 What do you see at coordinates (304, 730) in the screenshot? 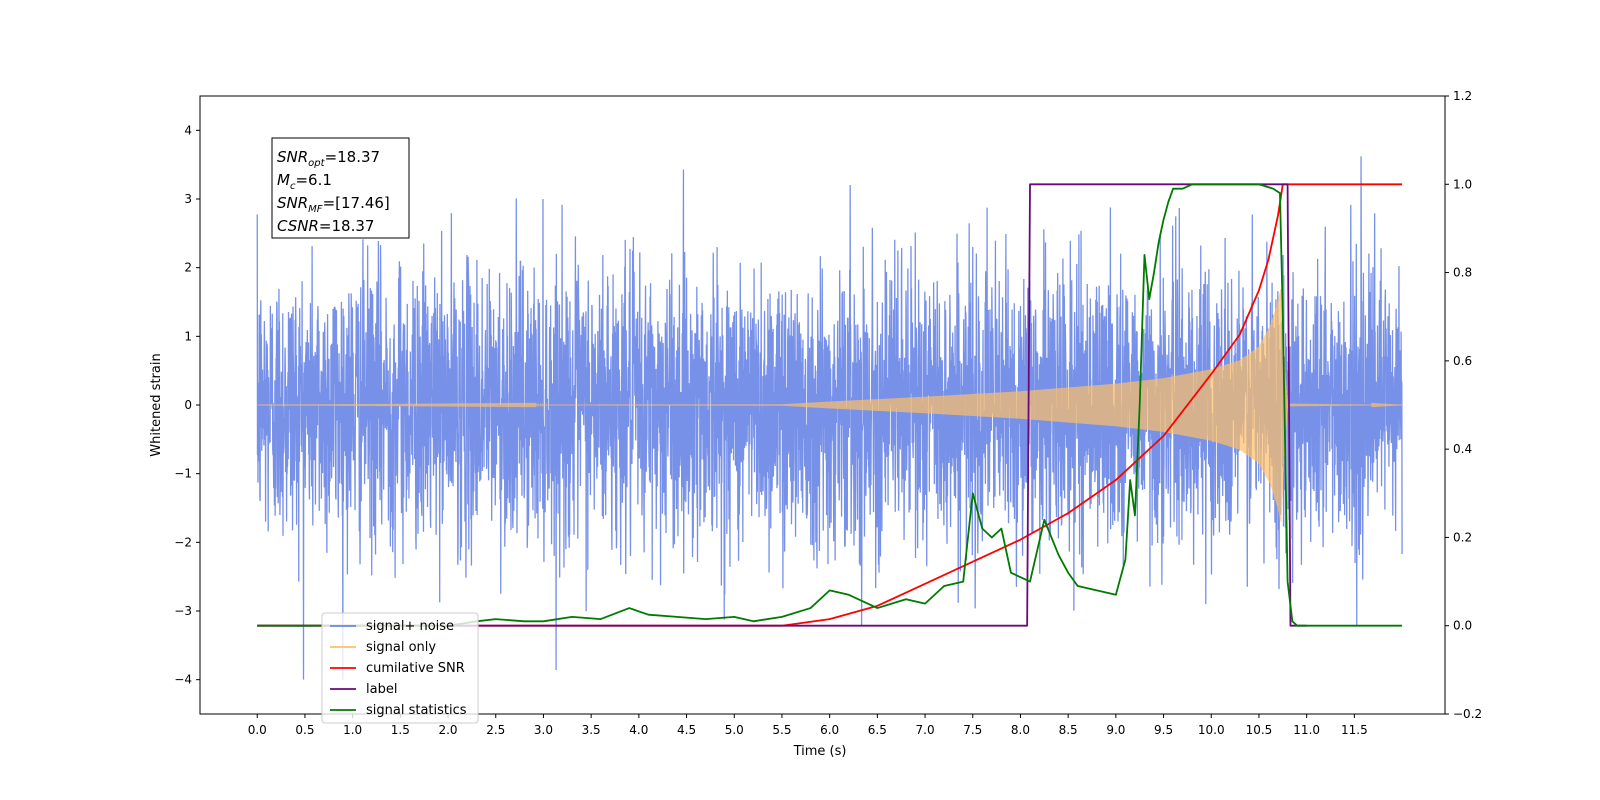
I see `x-tick-label: 0.5` at bounding box center [304, 730].